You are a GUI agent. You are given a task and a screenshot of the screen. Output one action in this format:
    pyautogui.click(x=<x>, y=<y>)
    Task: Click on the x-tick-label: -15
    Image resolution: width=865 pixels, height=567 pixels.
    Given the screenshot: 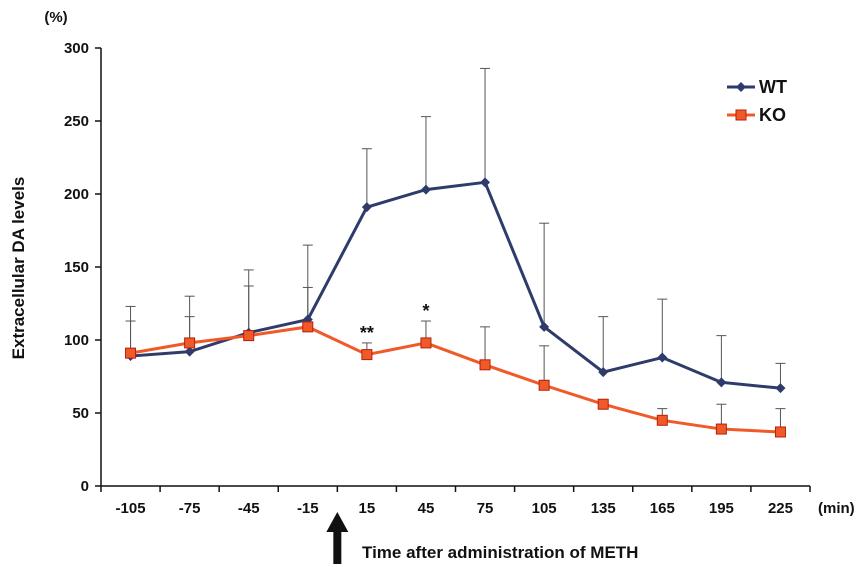 What is the action you would take?
    pyautogui.click(x=308, y=508)
    